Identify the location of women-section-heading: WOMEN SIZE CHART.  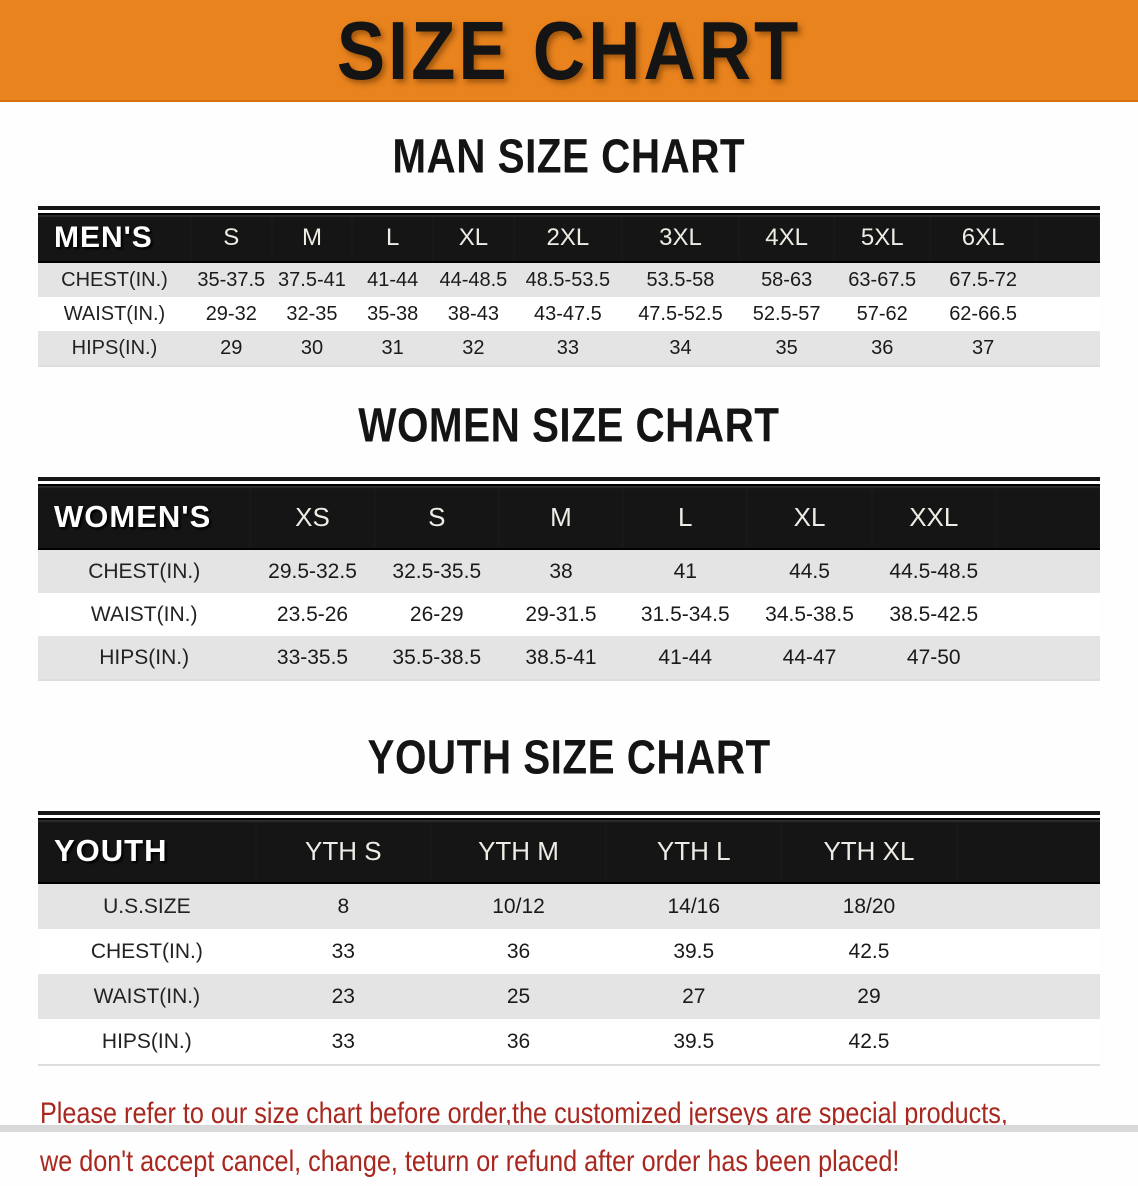
(569, 425).